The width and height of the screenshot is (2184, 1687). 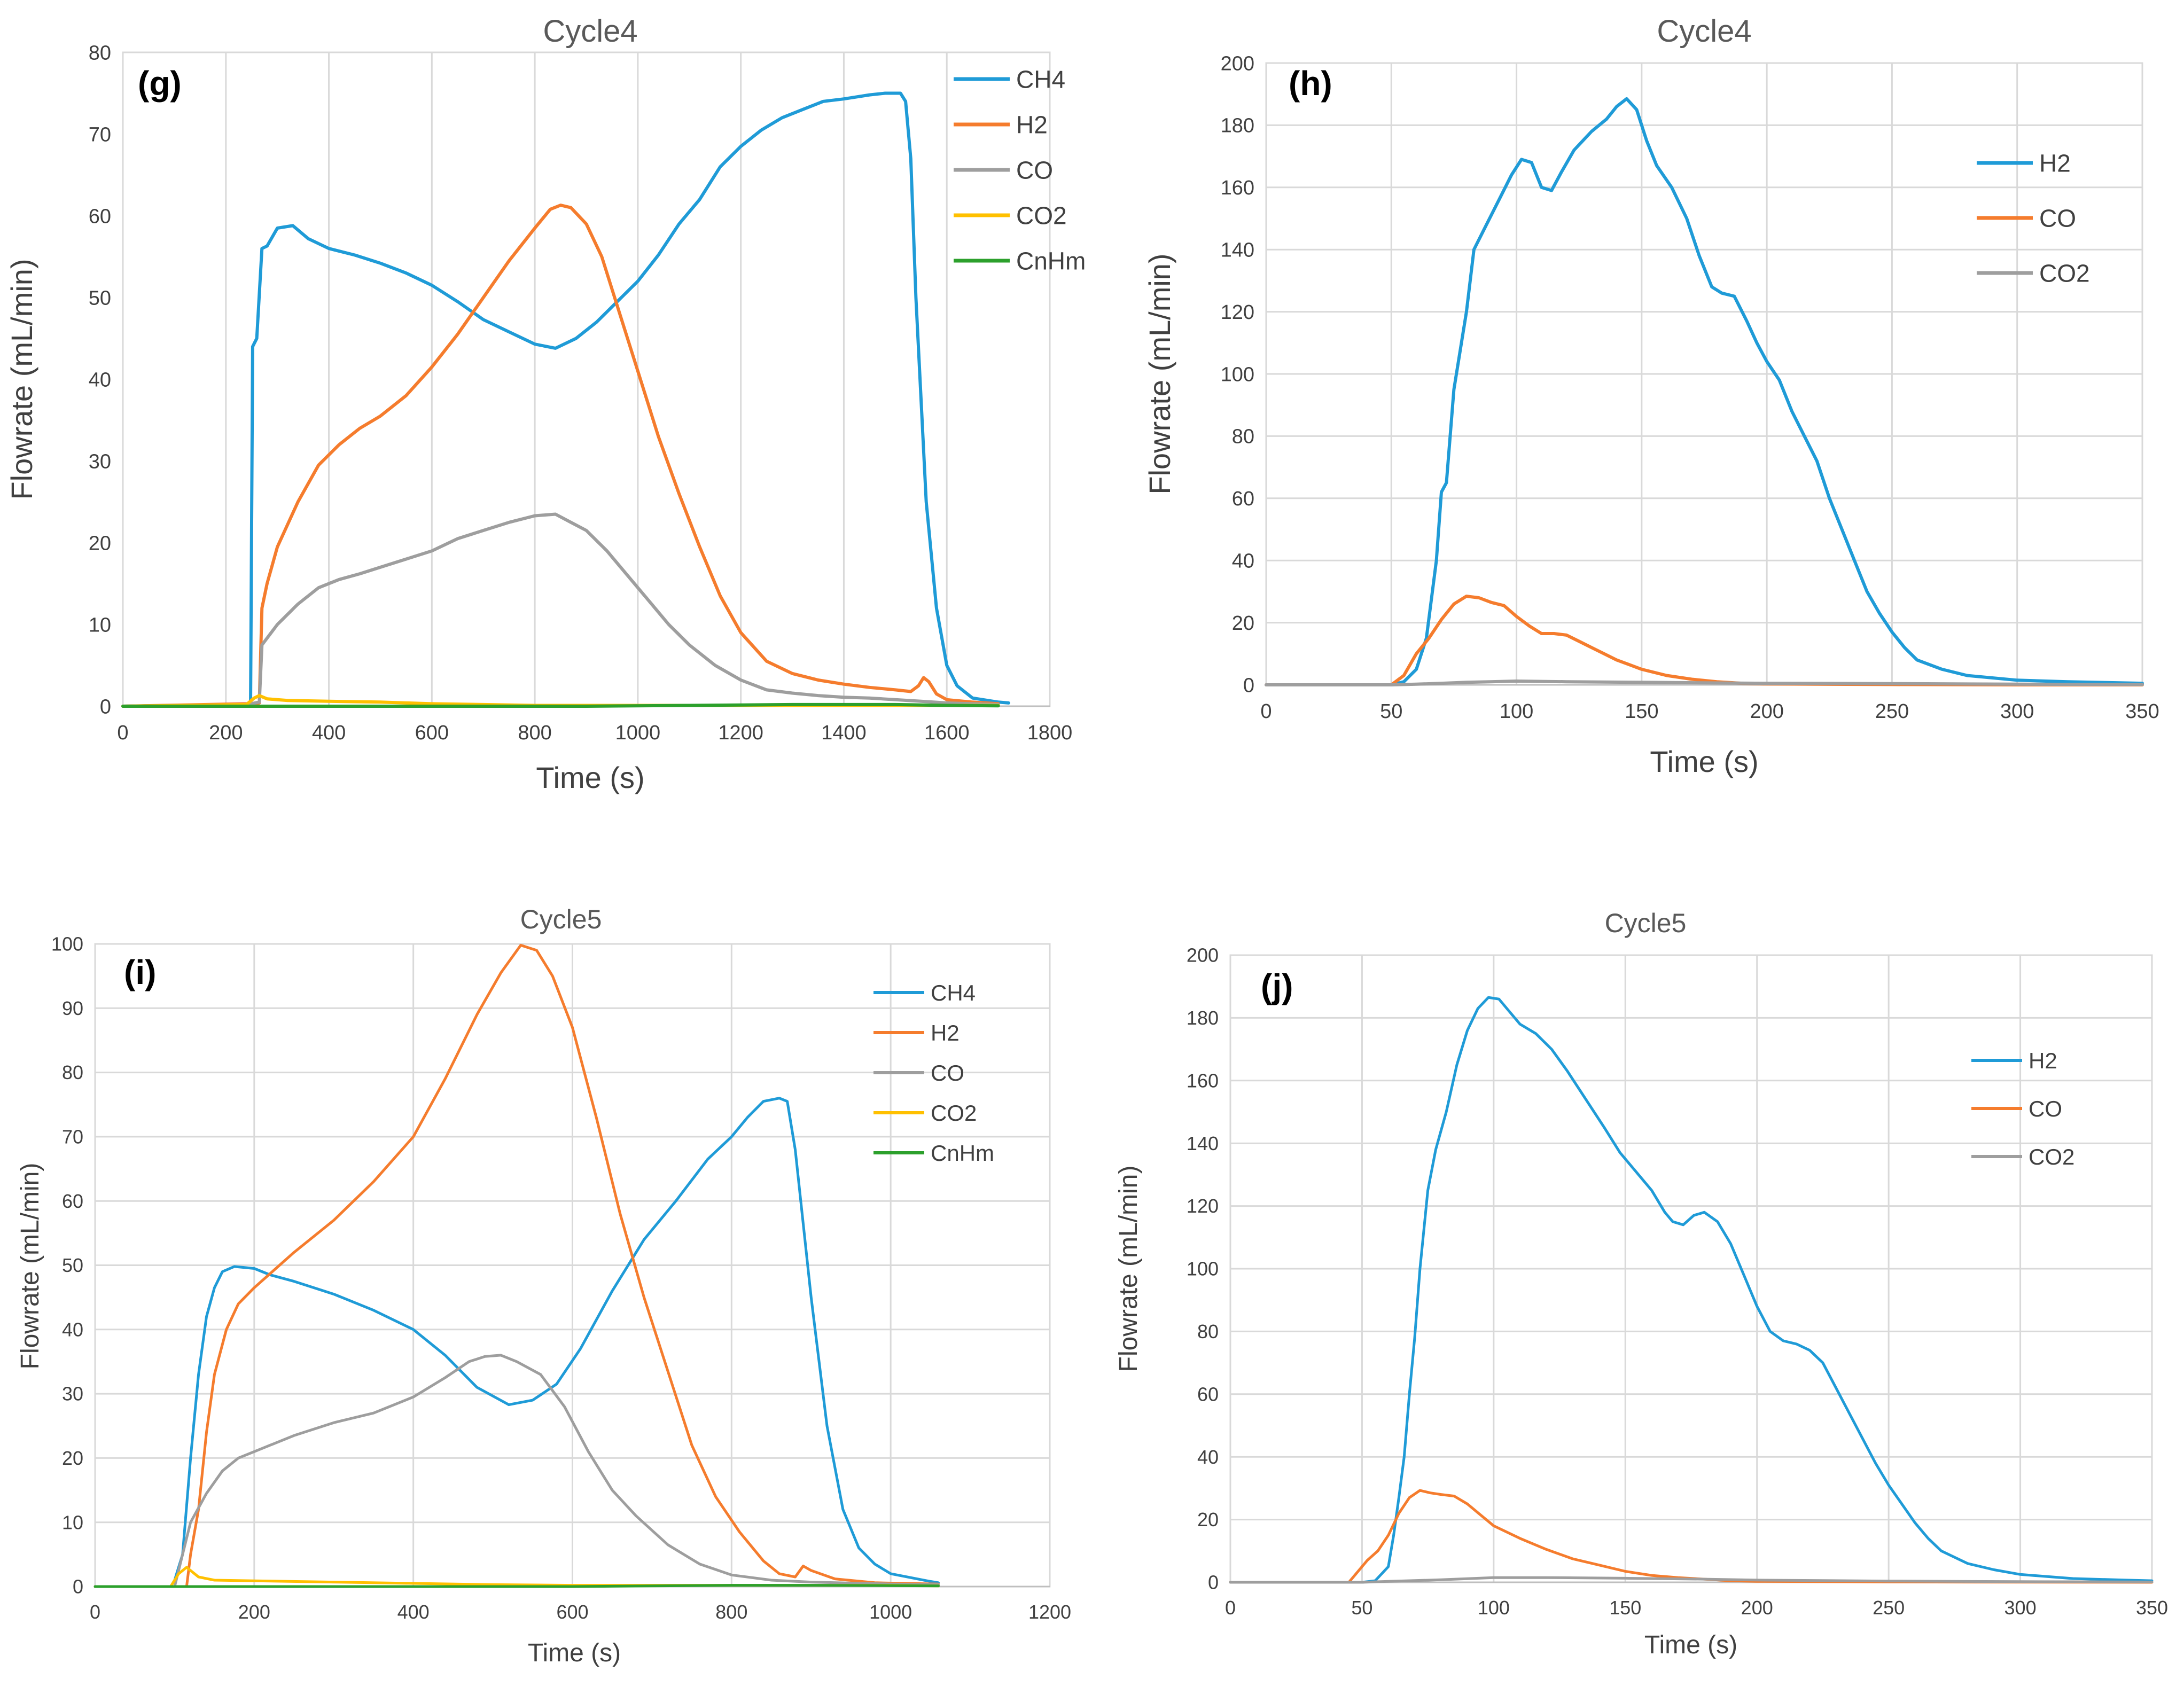 I want to click on y-tick-label: 160, so click(x=1203, y=1080).